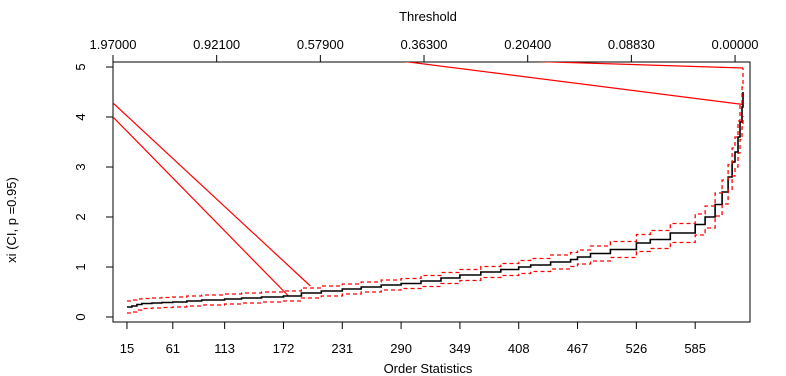 The height and width of the screenshot is (376, 786). I want to click on y-tick-label-3: 3, so click(80, 166).